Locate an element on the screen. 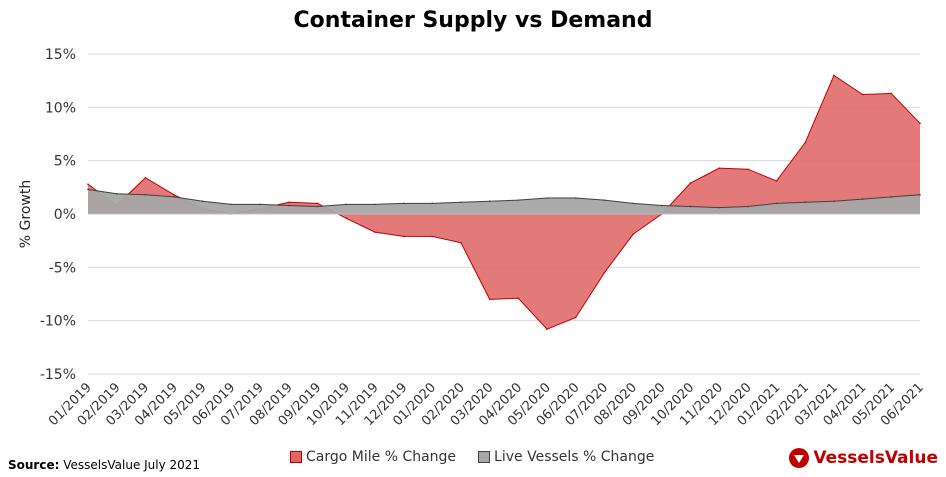  source-label: Source: is located at coordinates (34, 465).